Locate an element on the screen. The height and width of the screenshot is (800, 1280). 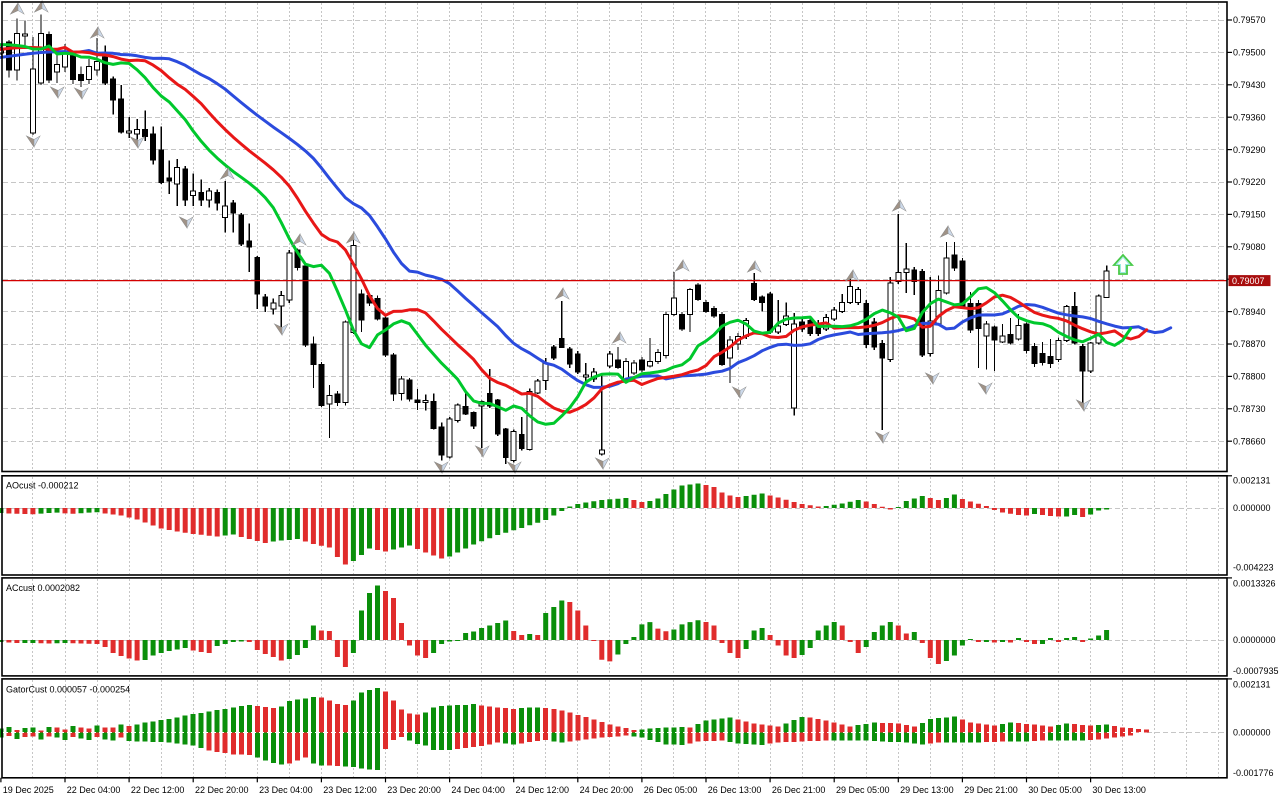
svg-text: 0.78870 is located at coordinates (1249, 344).